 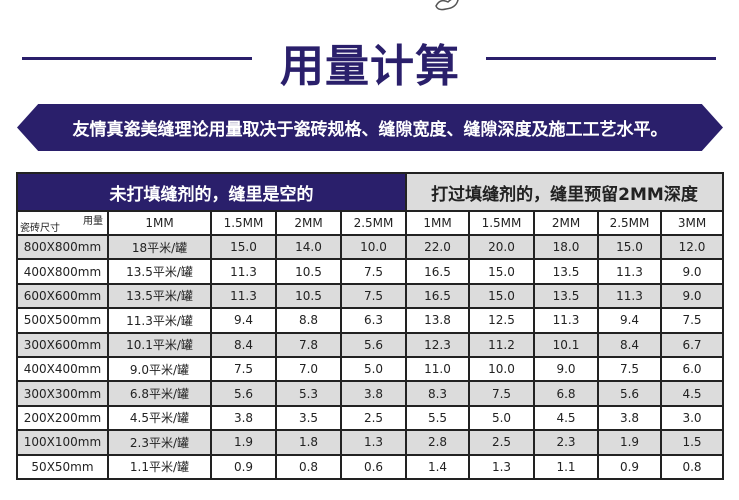 What do you see at coordinates (692, 247) in the screenshot?
I see `usage-cell: 12.0` at bounding box center [692, 247].